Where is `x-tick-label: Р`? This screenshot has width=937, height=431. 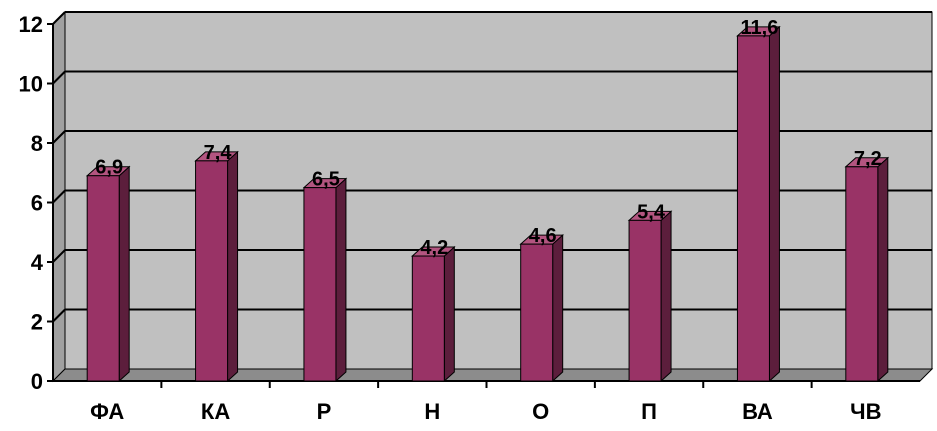
x-tick-label: Р is located at coordinates (324, 411).